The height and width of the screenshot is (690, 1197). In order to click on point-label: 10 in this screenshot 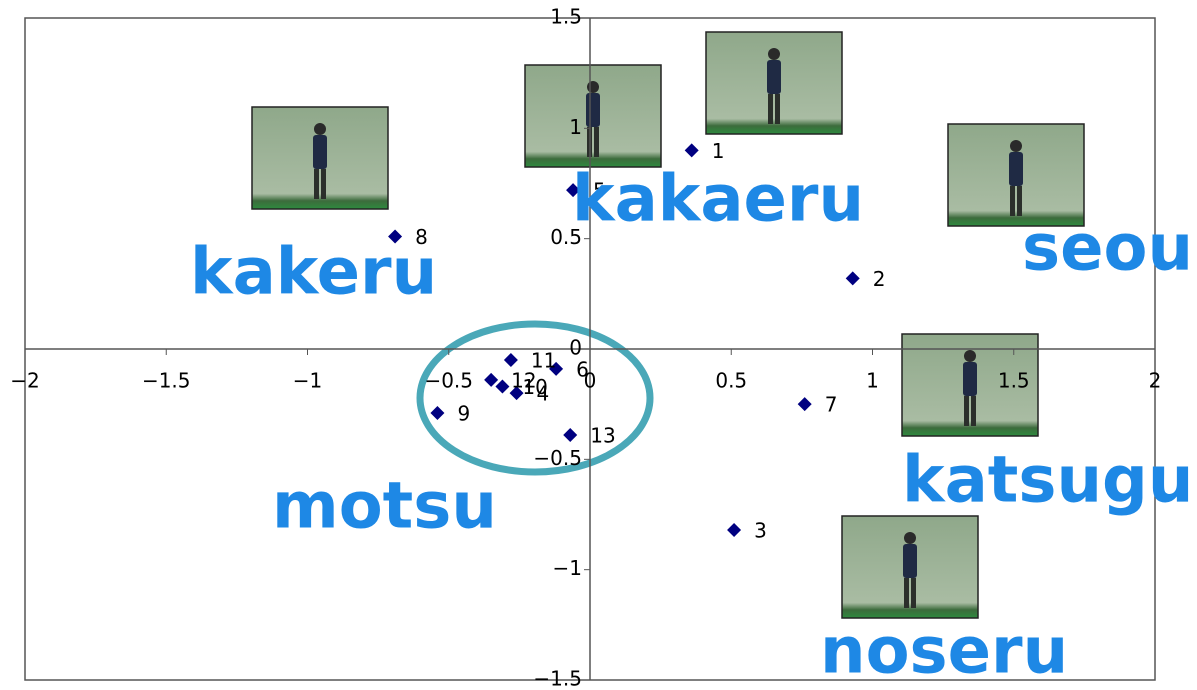, I will do `click(534, 387)`.